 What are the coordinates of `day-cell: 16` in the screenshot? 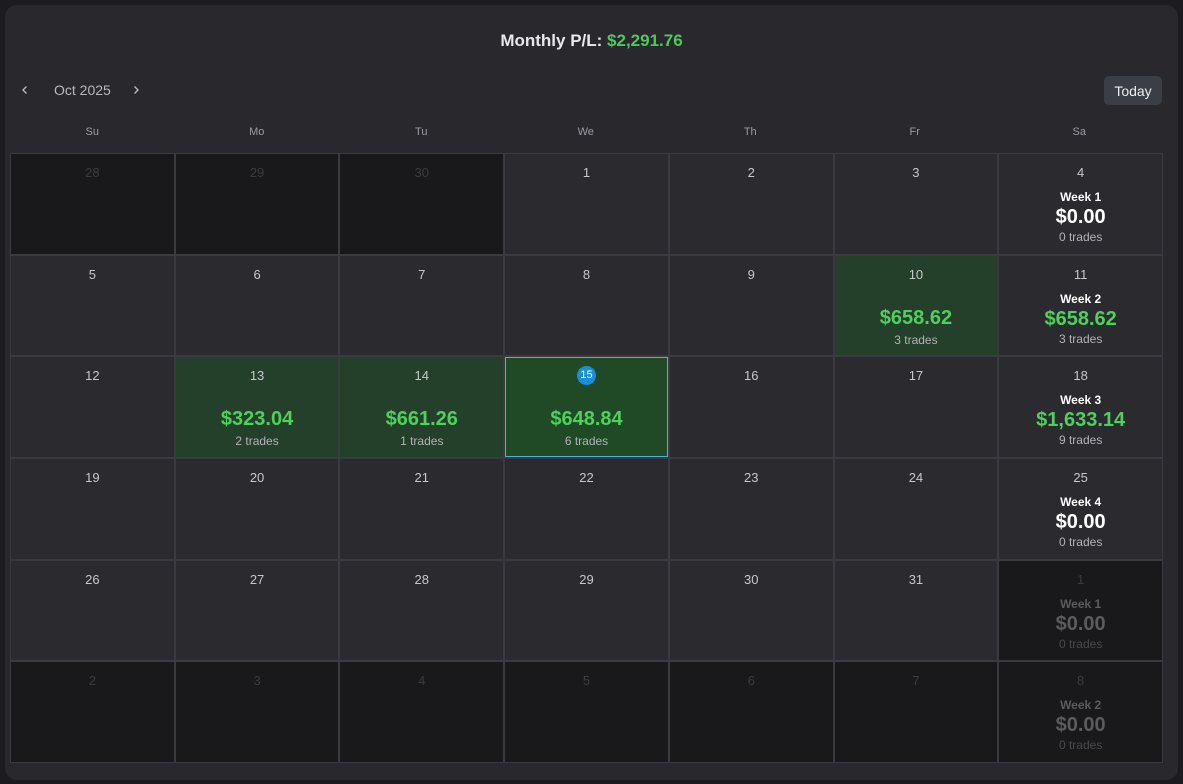 It's located at (751, 407).